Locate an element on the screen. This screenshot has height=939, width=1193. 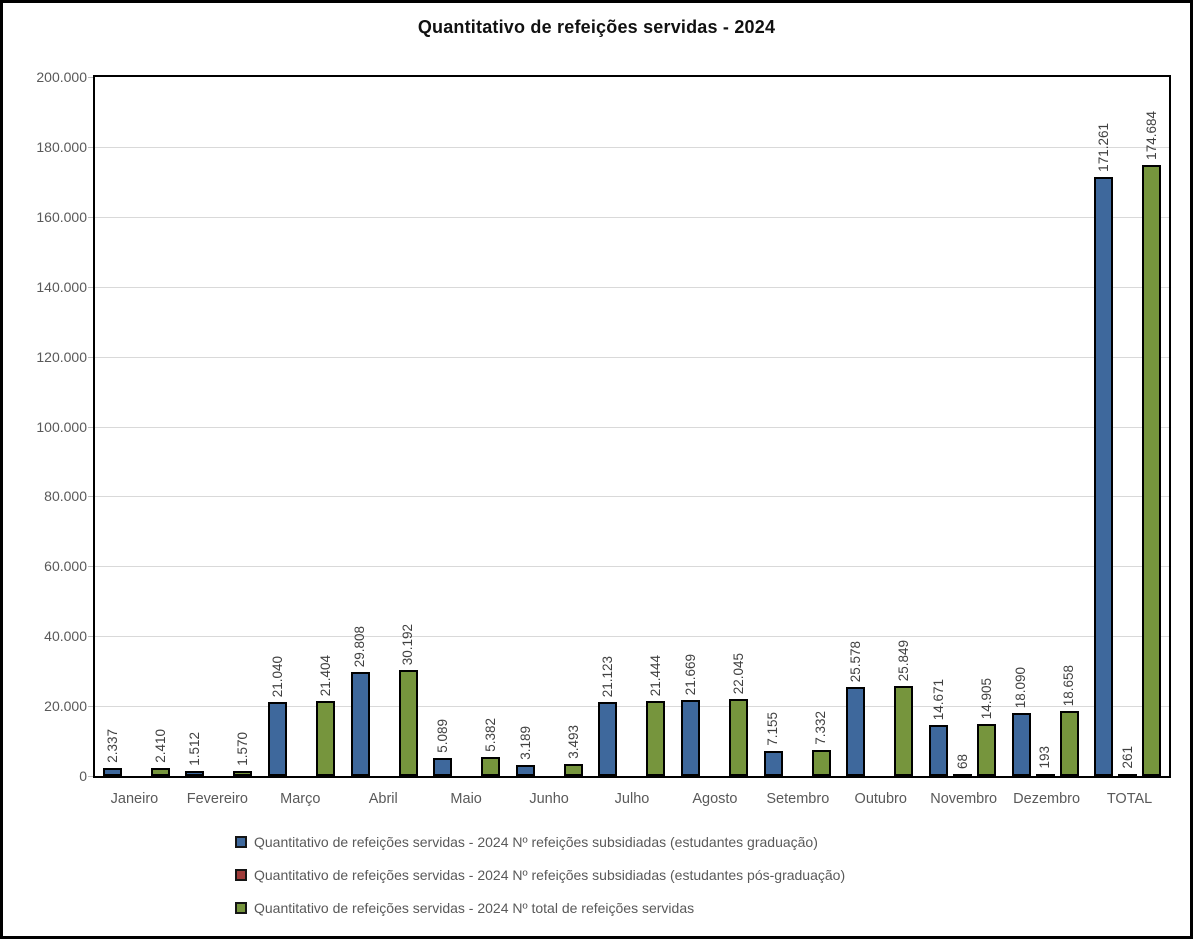
bar-group: 3.189 3.493 is located at coordinates (549, 426).